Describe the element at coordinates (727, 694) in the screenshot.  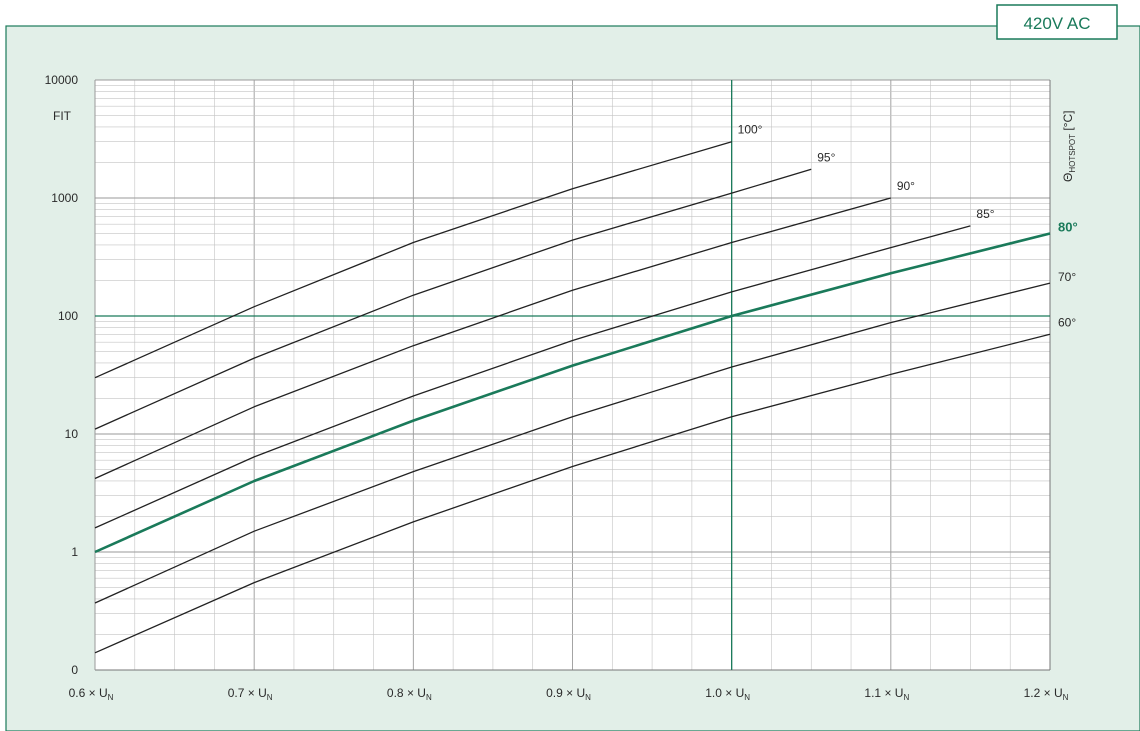
I see `x-tick-label: 1.0 × UN` at that location.